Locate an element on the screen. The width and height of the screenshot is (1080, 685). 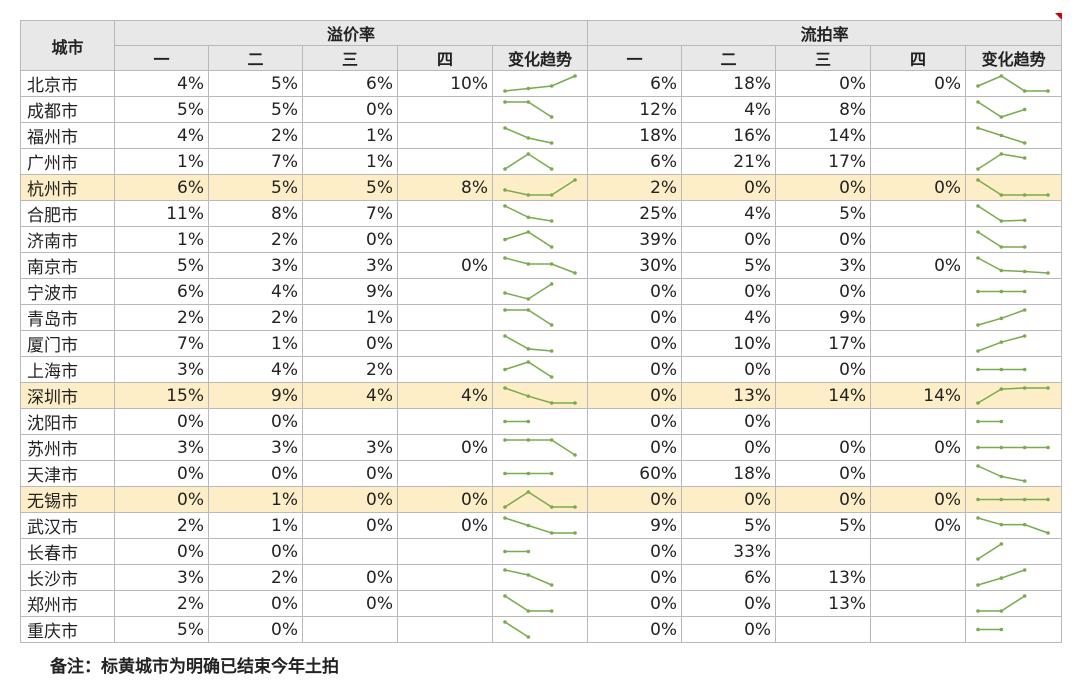
premium-q3-cell: 0% is located at coordinates (350, 473).